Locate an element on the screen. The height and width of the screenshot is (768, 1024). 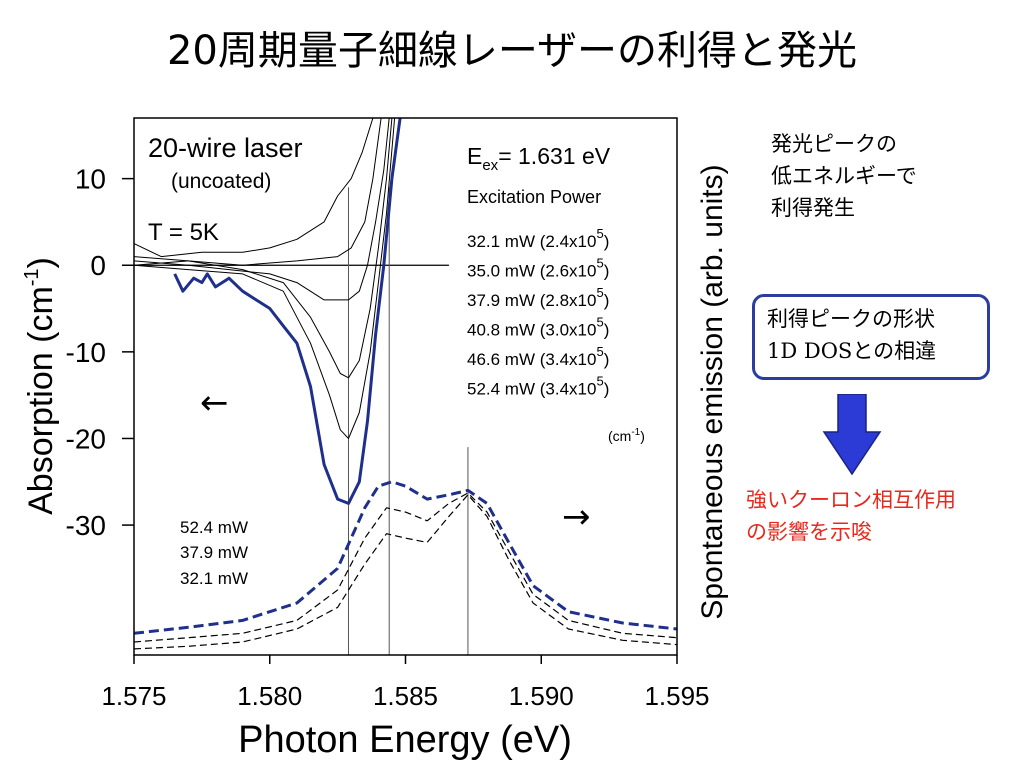
power-entry: 46.6 mW (3.4x105) is located at coordinates (538, 356).